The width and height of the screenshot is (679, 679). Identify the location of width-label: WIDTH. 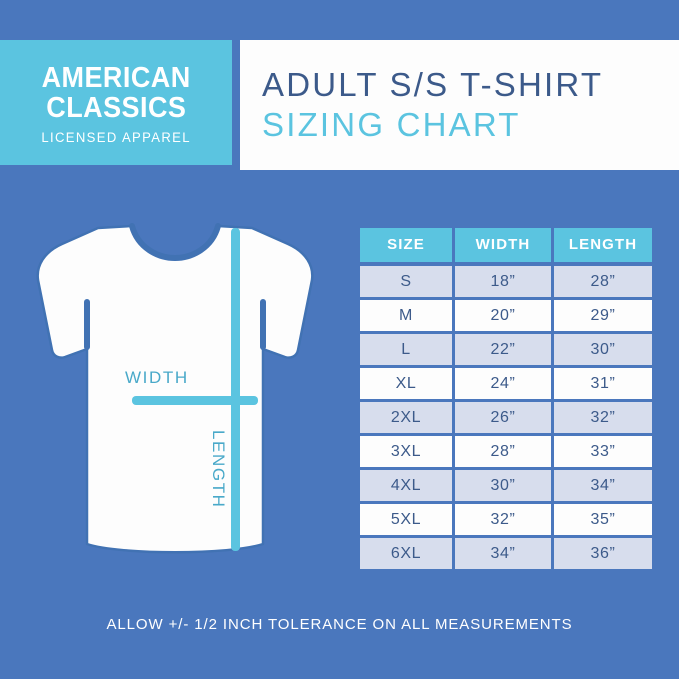
(157, 377).